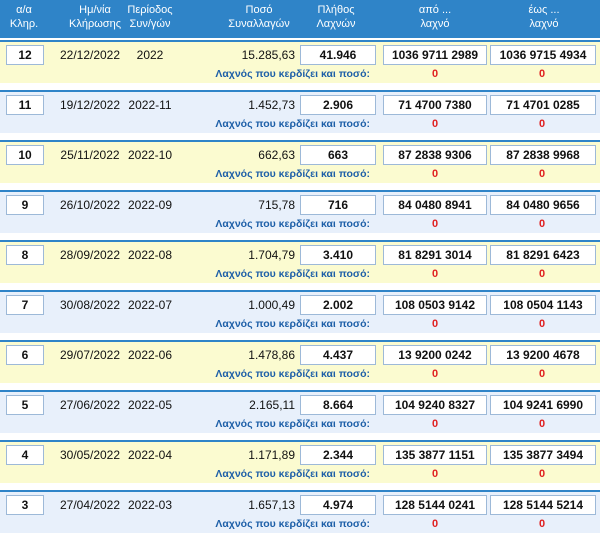 This screenshot has height=542, width=600. I want to click on header-line: Κληρ., so click(24, 24).